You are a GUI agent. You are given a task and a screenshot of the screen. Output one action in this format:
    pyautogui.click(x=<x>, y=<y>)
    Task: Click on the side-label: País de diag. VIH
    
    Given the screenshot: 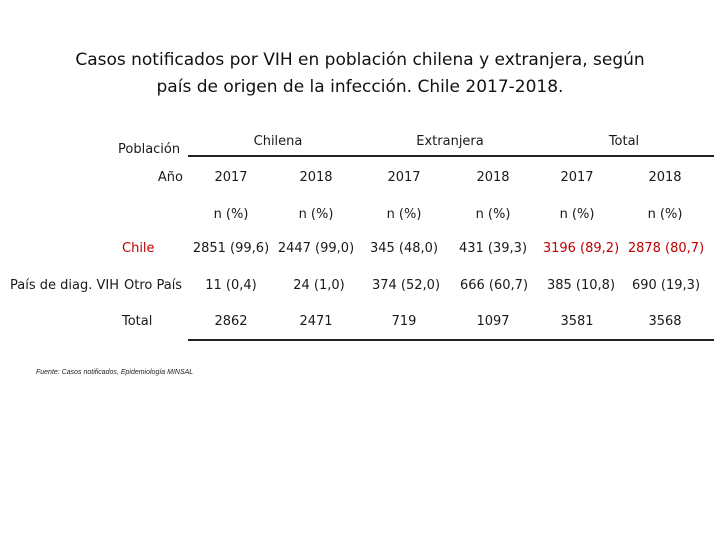 What is the action you would take?
    pyautogui.click(x=64, y=285)
    